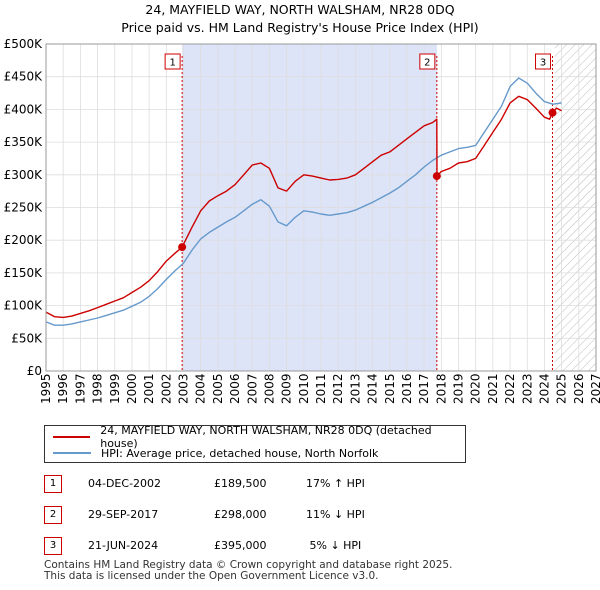 Image resolution: width=600 pixels, height=590 pixels. What do you see at coordinates (24, 44) in the screenshot?
I see `y-tick-label: £500K` at bounding box center [24, 44].